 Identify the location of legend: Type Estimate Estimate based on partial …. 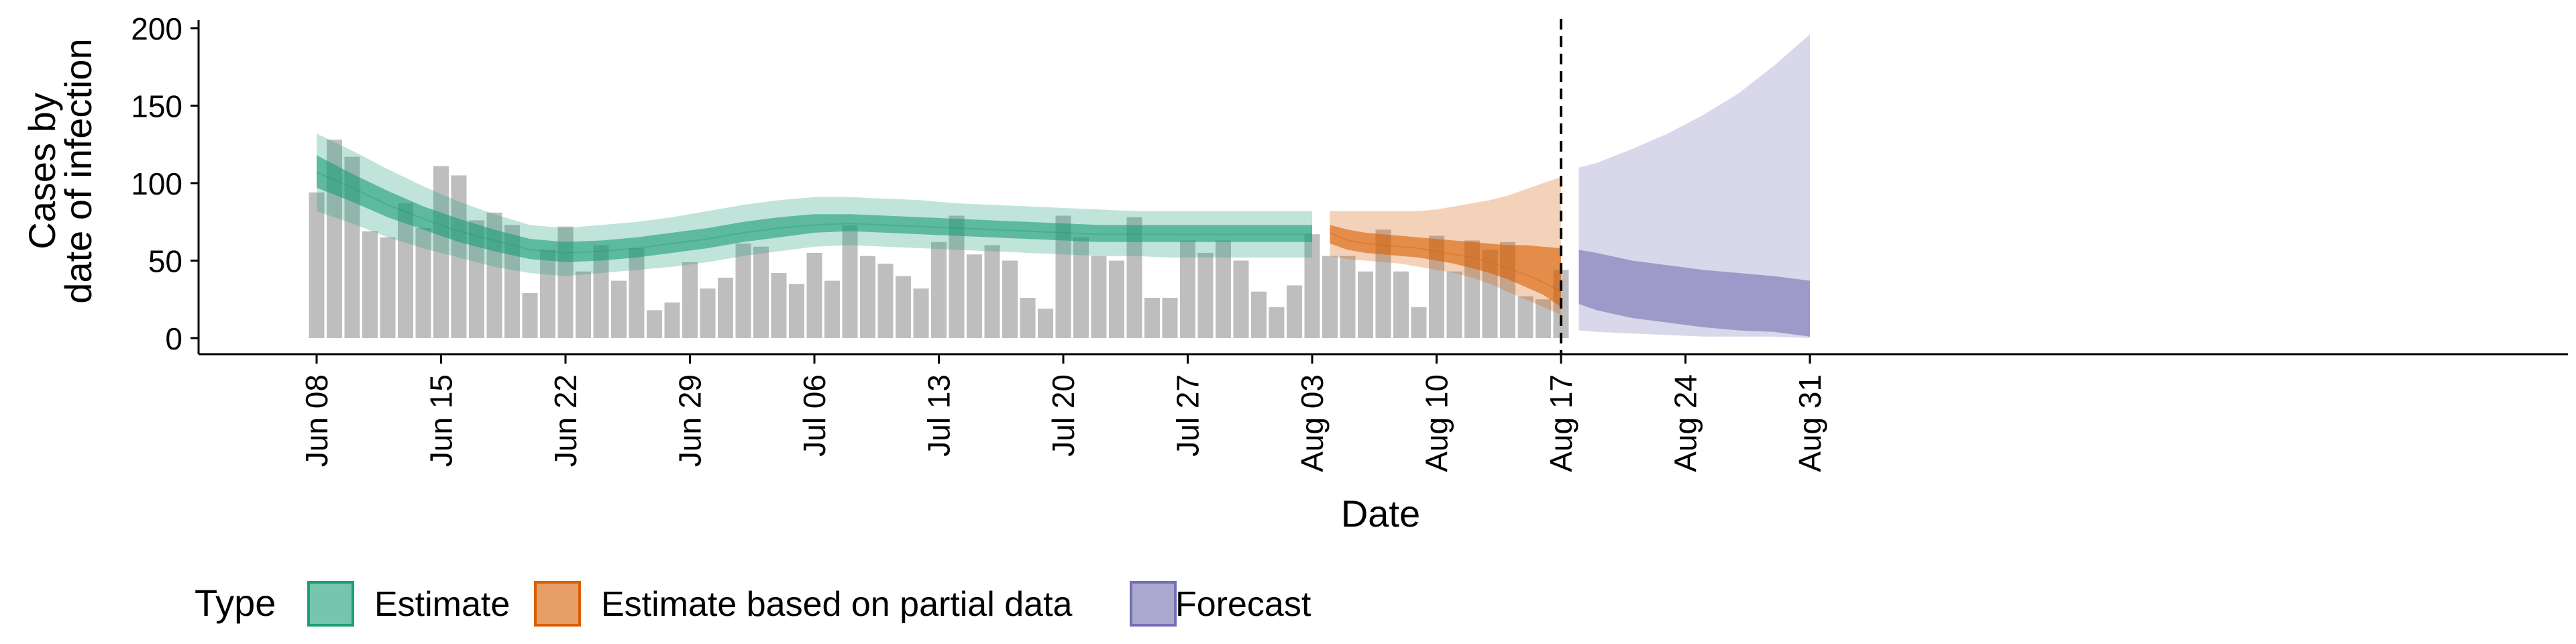
(753, 604).